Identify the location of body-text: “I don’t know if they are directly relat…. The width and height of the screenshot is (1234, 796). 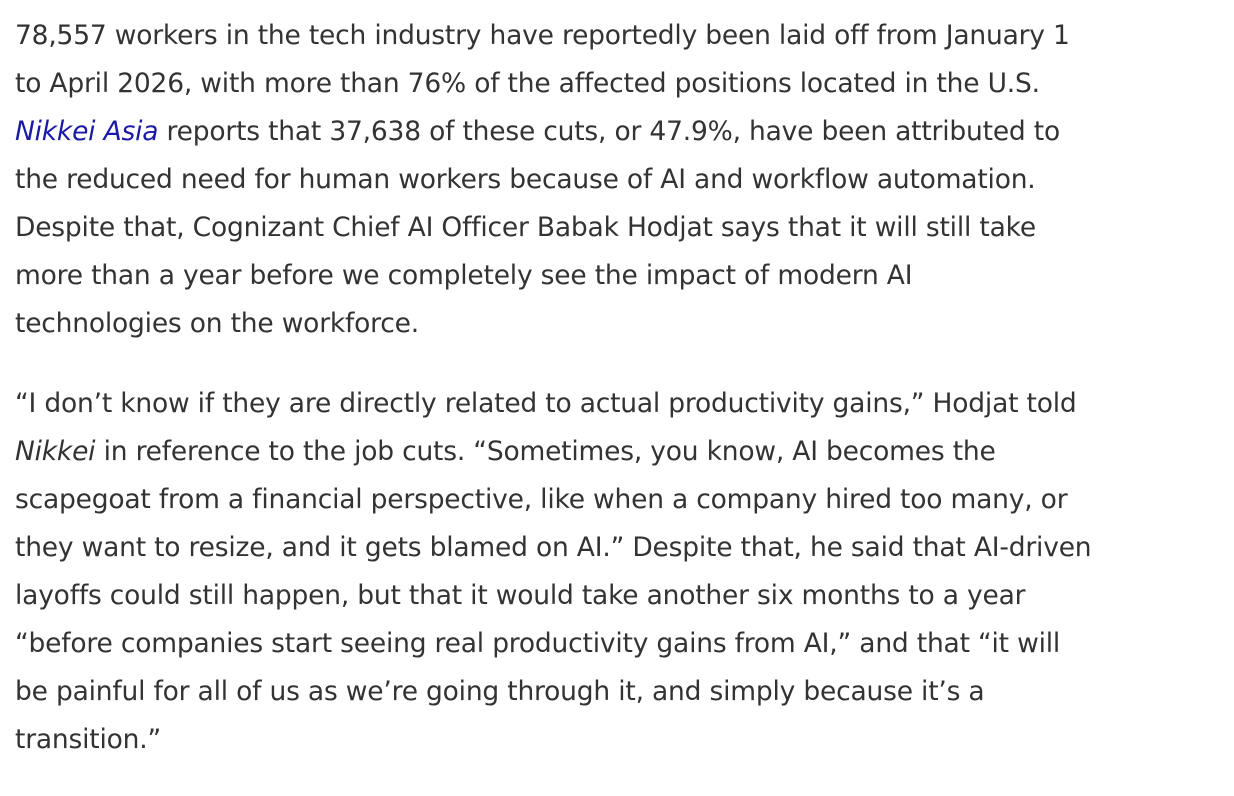
(546, 403).